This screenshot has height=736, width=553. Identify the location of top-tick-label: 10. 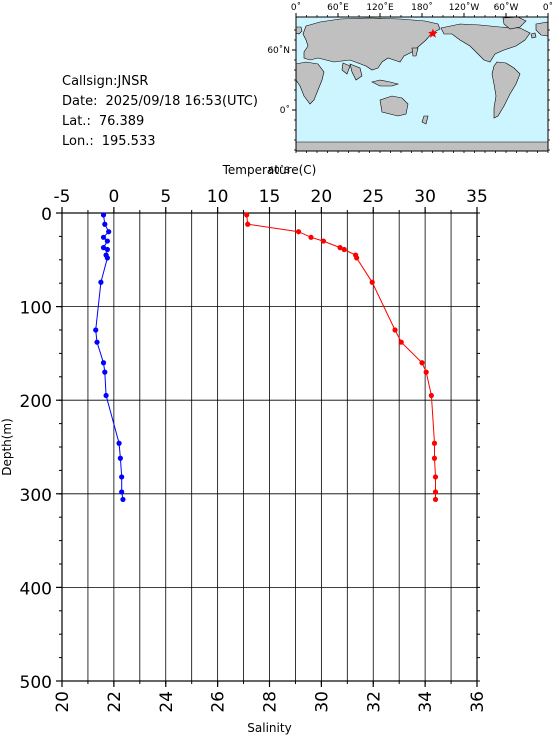
(218, 197).